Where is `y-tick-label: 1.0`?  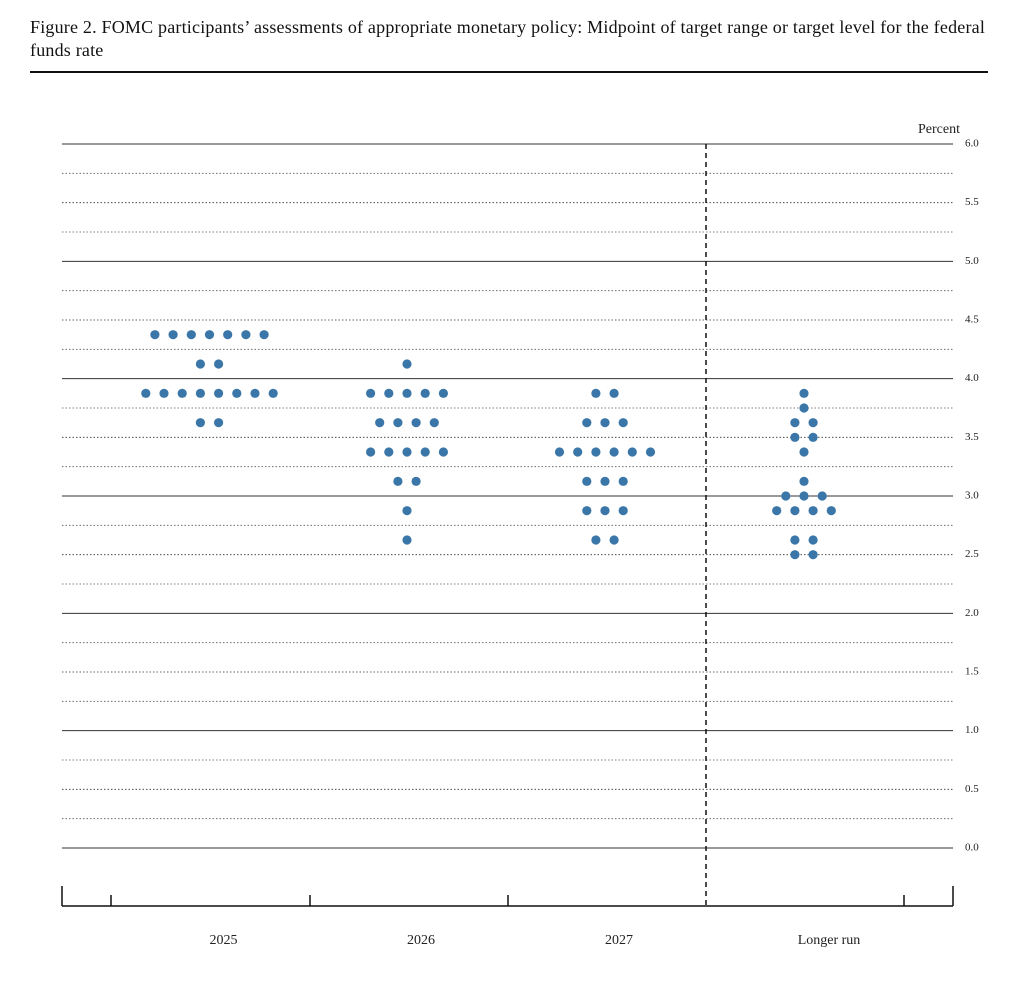 y-tick-label: 1.0 is located at coordinates (972, 730).